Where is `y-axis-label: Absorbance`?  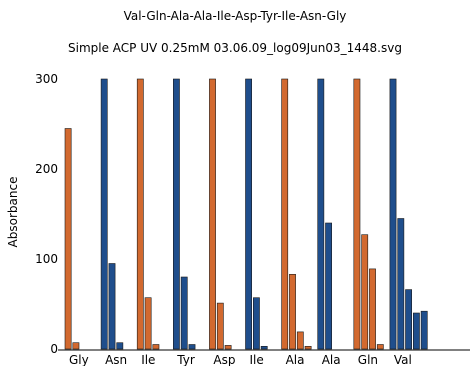 y-axis-label: Absorbance is located at coordinates (13, 212).